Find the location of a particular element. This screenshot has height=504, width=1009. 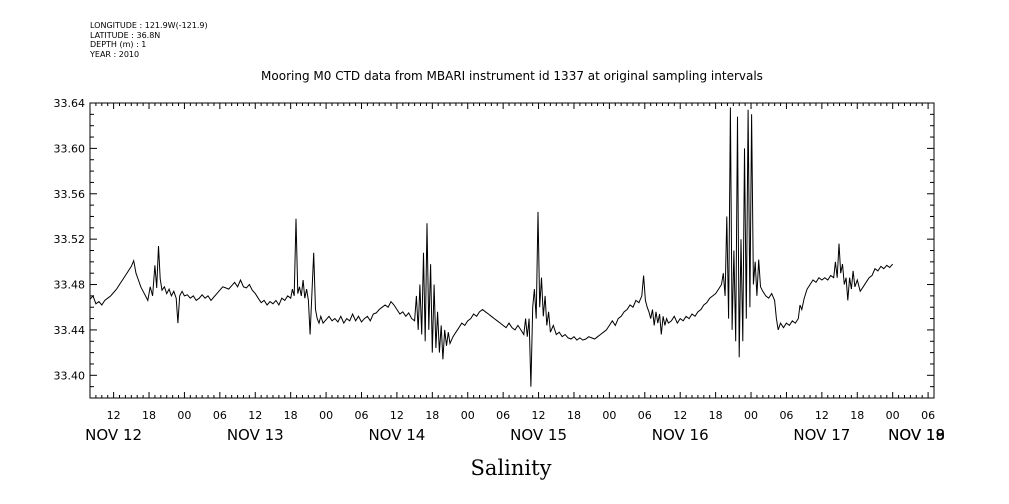

x-axis-label: Salinity is located at coordinates (511, 468).